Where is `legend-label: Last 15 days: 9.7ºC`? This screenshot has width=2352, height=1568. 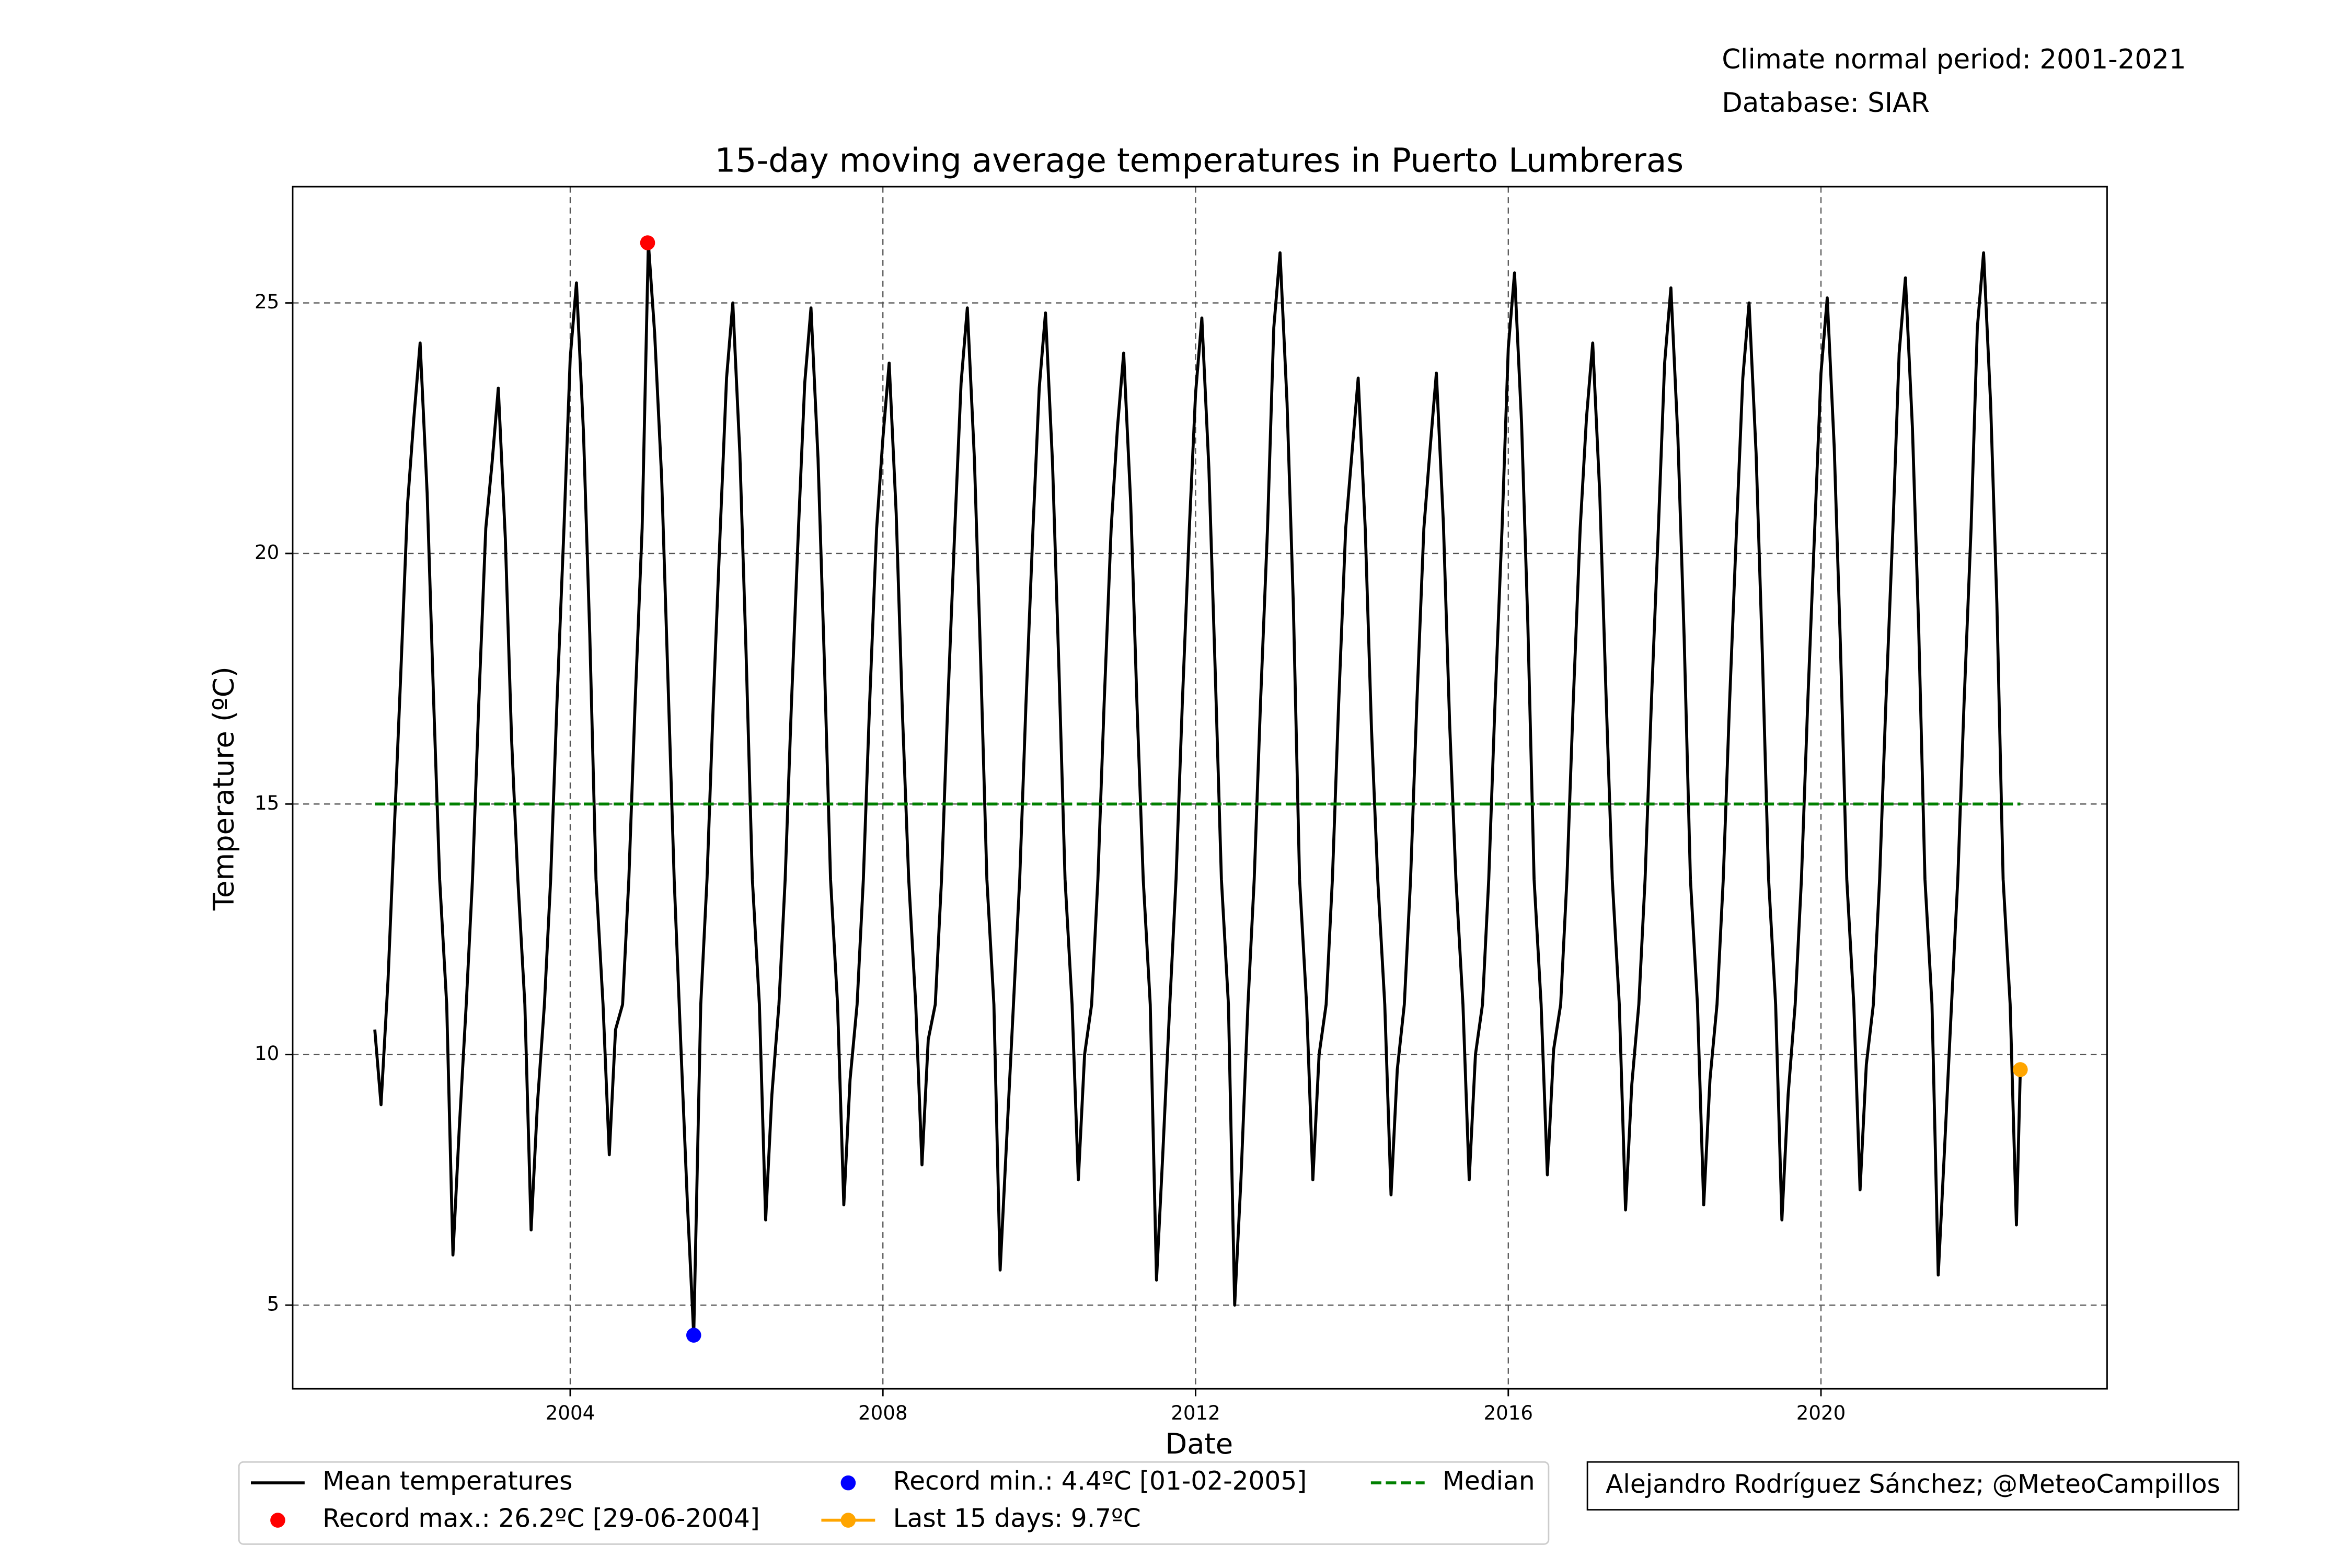 legend-label: Last 15 days: 9.7ºC is located at coordinates (1017, 1519).